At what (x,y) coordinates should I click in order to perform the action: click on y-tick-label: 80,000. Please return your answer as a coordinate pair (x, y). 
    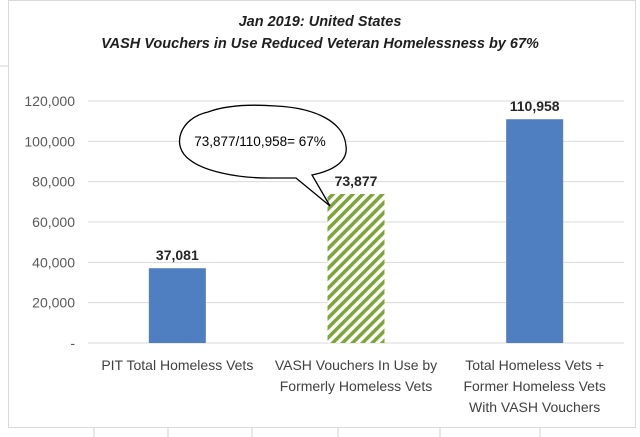
    Looking at the image, I should click on (53, 182).